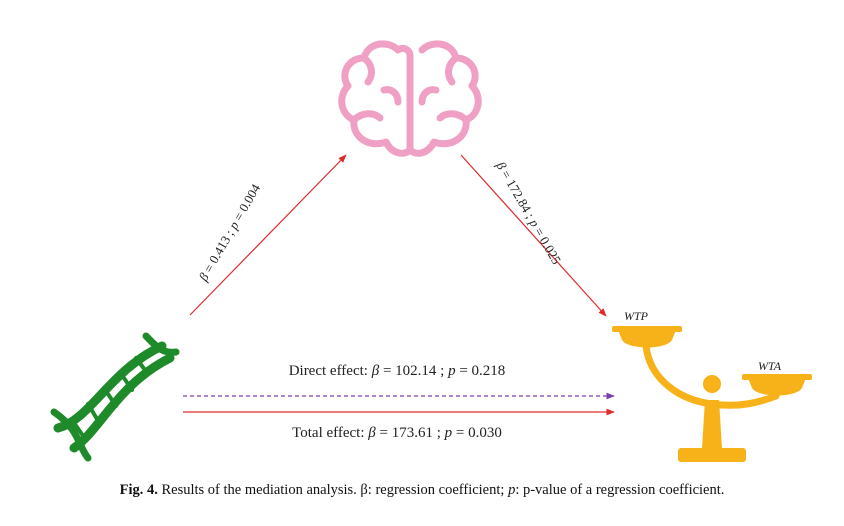  I want to click on path-a-arrow, so click(268, 235).